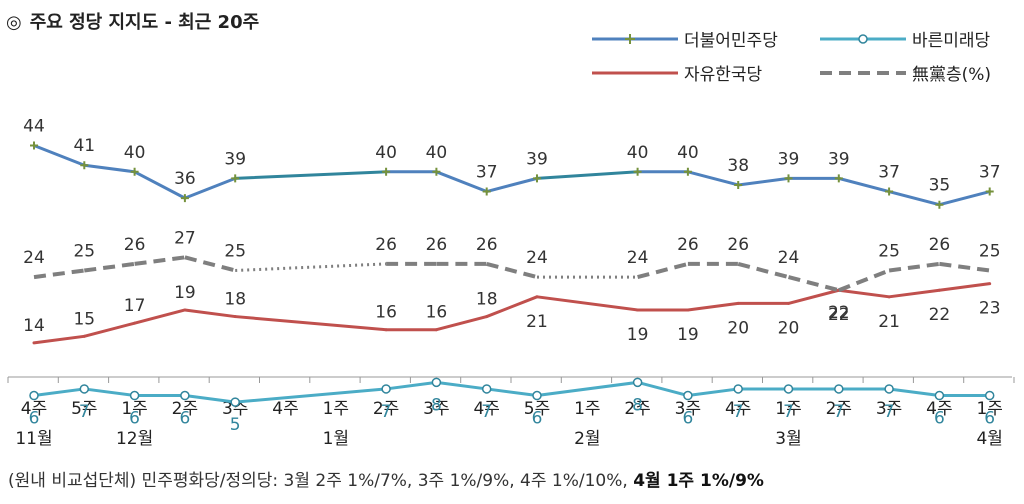 The image size is (1024, 504). Describe the element at coordinates (738, 166) in the screenshot. I see `data-label-democratic: 38` at that location.